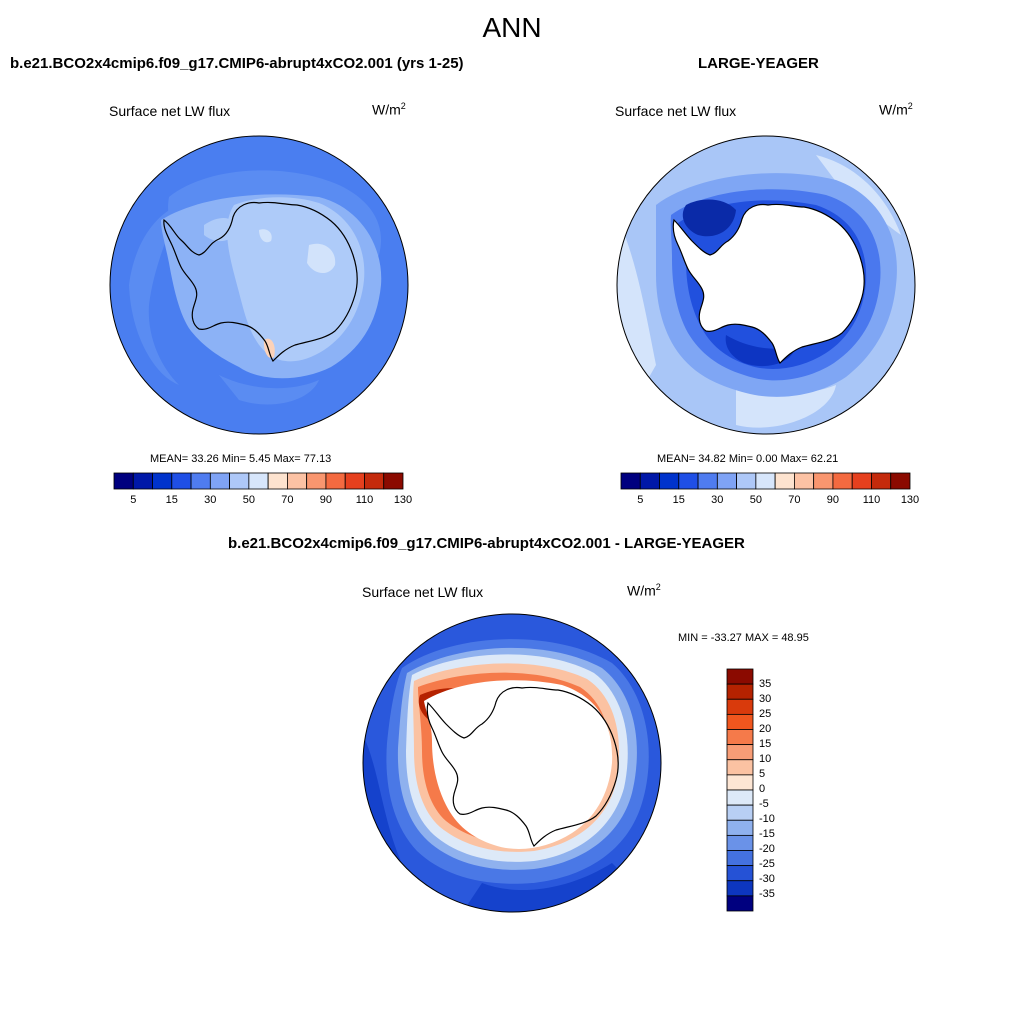 The width and height of the screenshot is (1024, 1024). I want to click on colorbar-tick-case: 90, so click(326, 500).